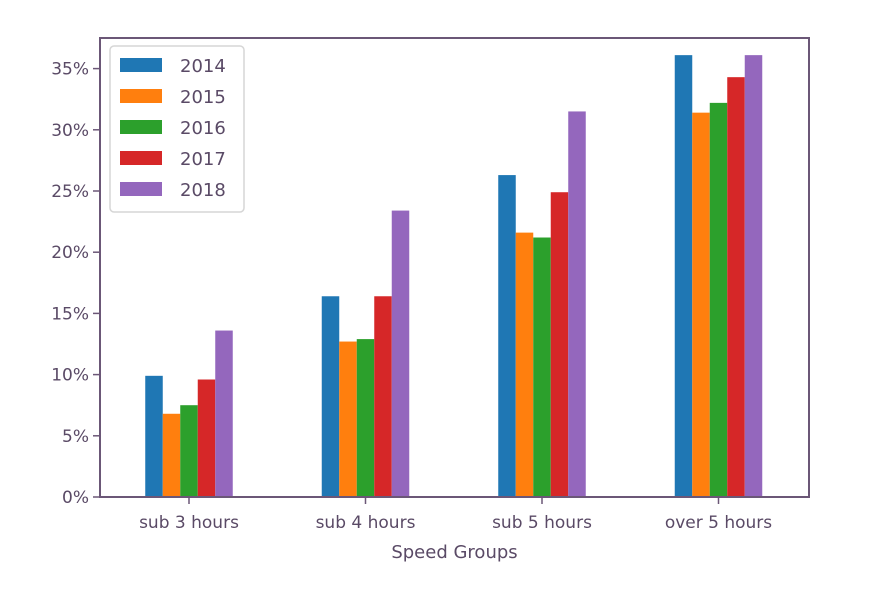  Describe the element at coordinates (206, 438) in the screenshot. I see `bar-2017-sub-3-hours` at that location.